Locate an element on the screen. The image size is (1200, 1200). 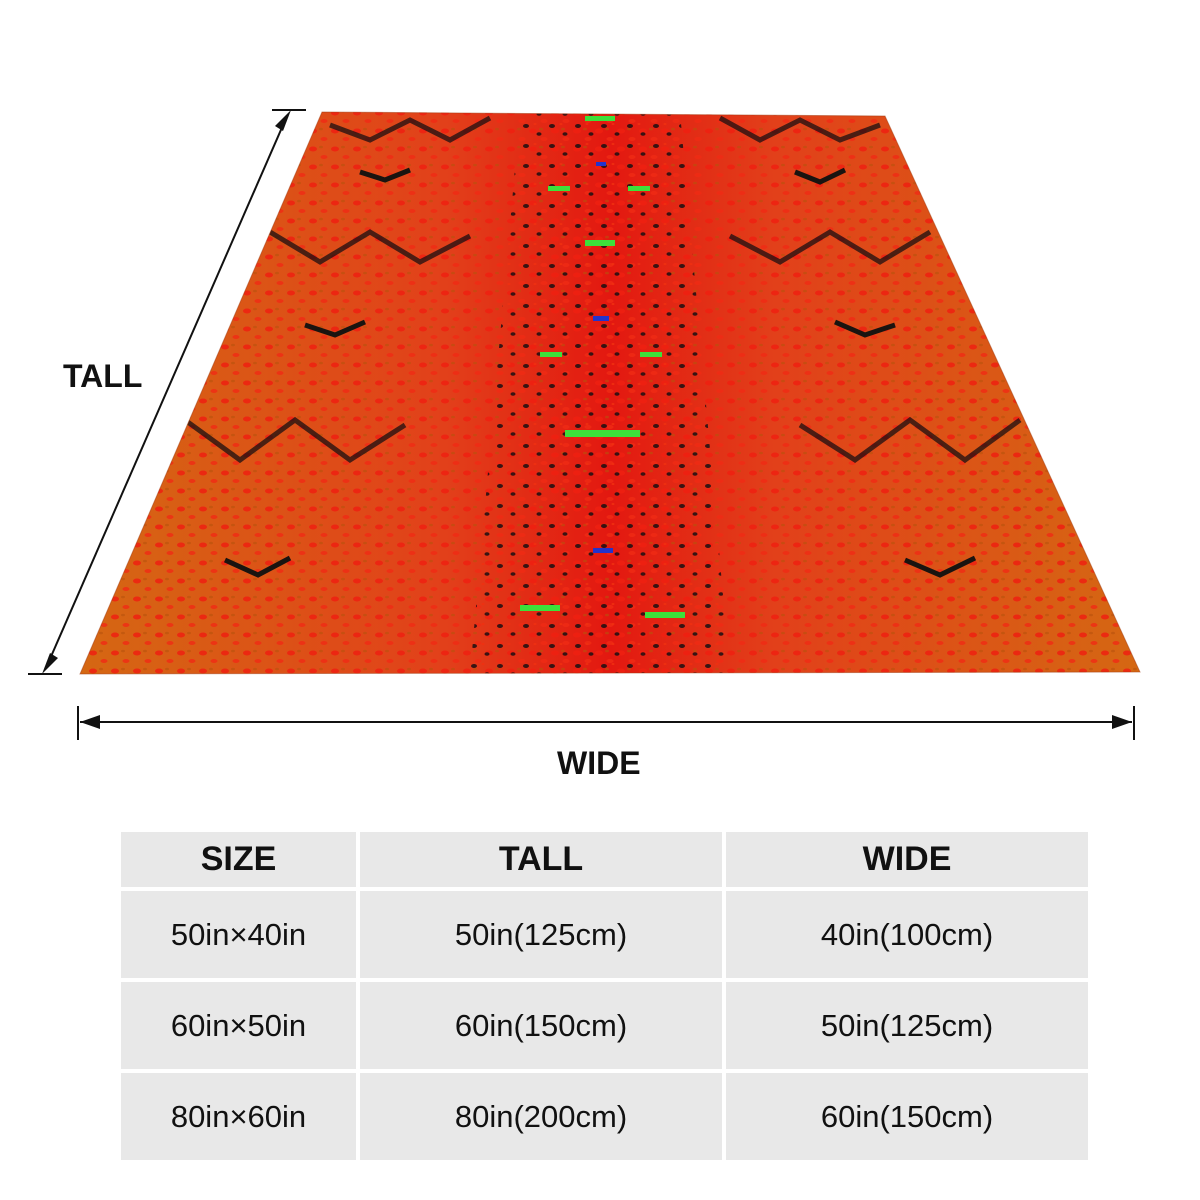
tall-dimension-arrow is located at coordinates (167, 392).